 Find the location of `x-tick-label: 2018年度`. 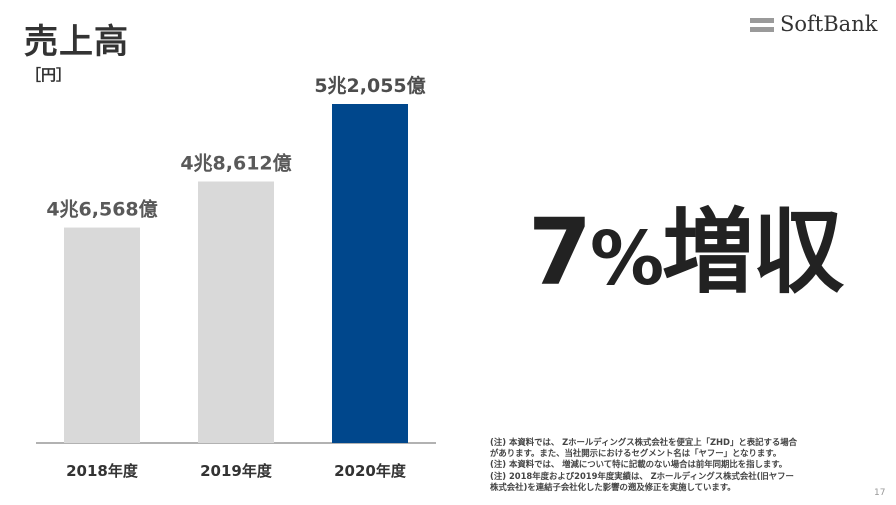

x-tick-label: 2018年度 is located at coordinates (102, 471).